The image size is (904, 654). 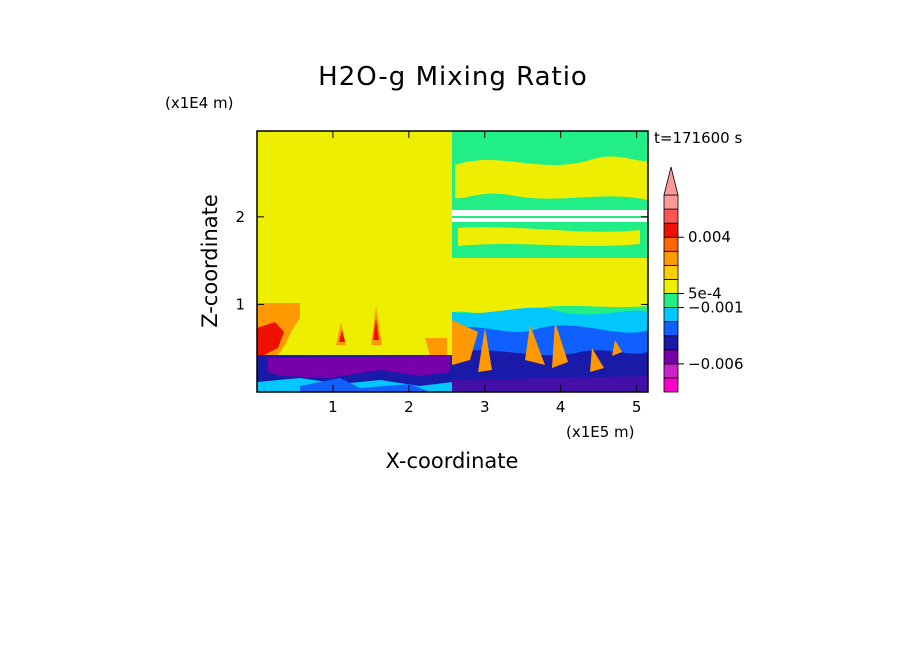 I want to click on right-mid-yellow-band, so click(x=549, y=236).